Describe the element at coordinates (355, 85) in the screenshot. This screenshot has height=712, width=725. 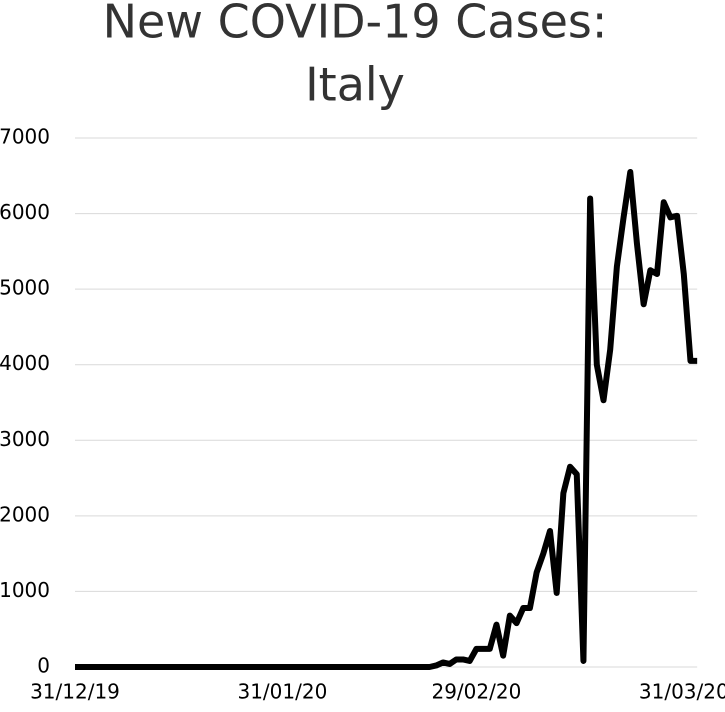
I see `chart-title: Italy` at that location.